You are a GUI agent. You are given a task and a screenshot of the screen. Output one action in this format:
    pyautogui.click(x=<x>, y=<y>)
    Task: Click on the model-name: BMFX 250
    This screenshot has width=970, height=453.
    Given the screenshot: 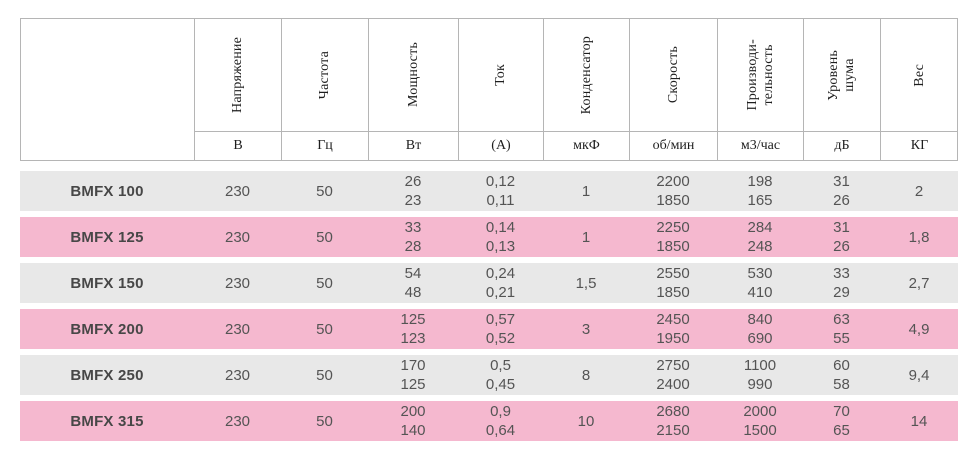 What is the action you would take?
    pyautogui.click(x=107, y=375)
    